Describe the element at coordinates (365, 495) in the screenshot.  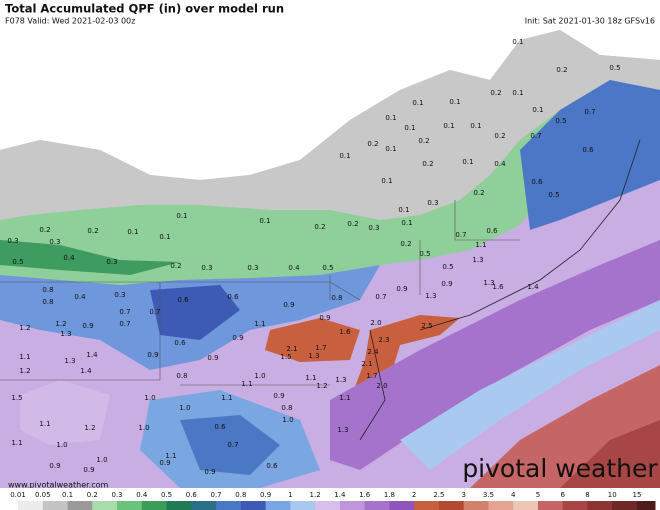
I see `colorbar-label: 1.6` at that location.